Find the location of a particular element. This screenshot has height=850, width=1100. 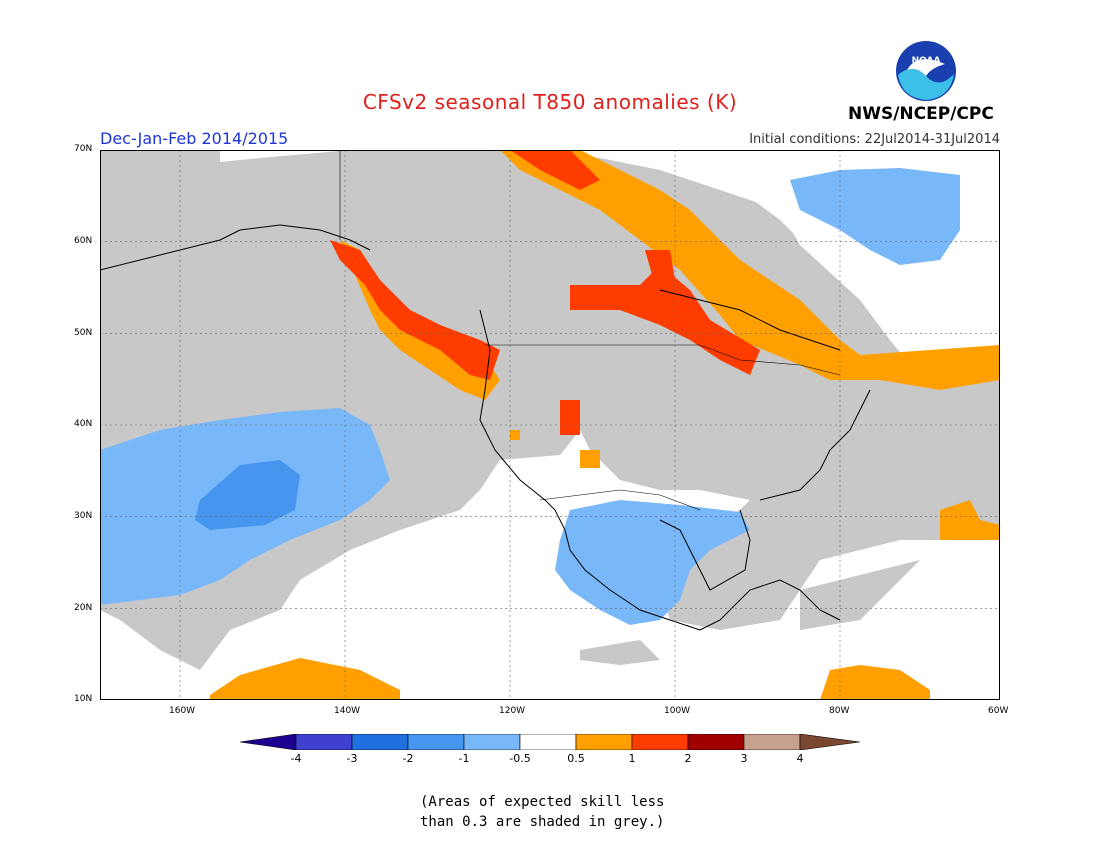

colorbar-label: -1 is located at coordinates (464, 758).